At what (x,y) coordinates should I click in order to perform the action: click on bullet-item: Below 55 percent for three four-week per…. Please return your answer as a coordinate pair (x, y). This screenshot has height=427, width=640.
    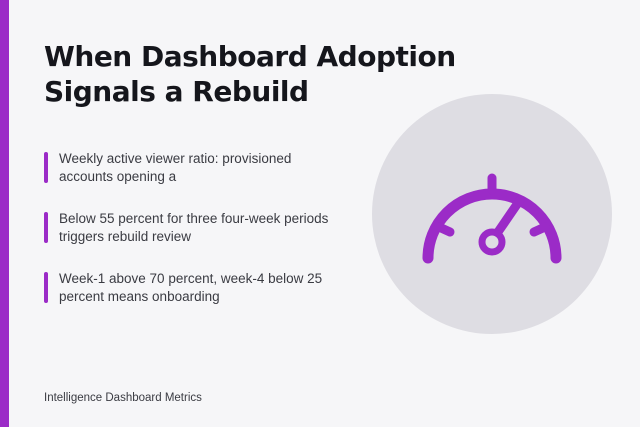
    Looking at the image, I should click on (189, 229).